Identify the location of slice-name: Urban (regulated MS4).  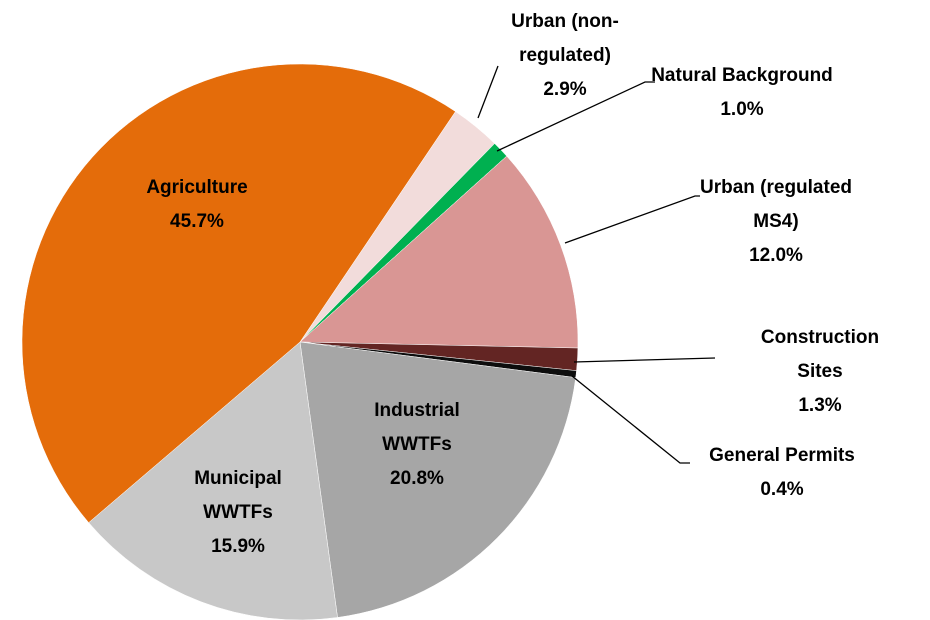
(776, 204).